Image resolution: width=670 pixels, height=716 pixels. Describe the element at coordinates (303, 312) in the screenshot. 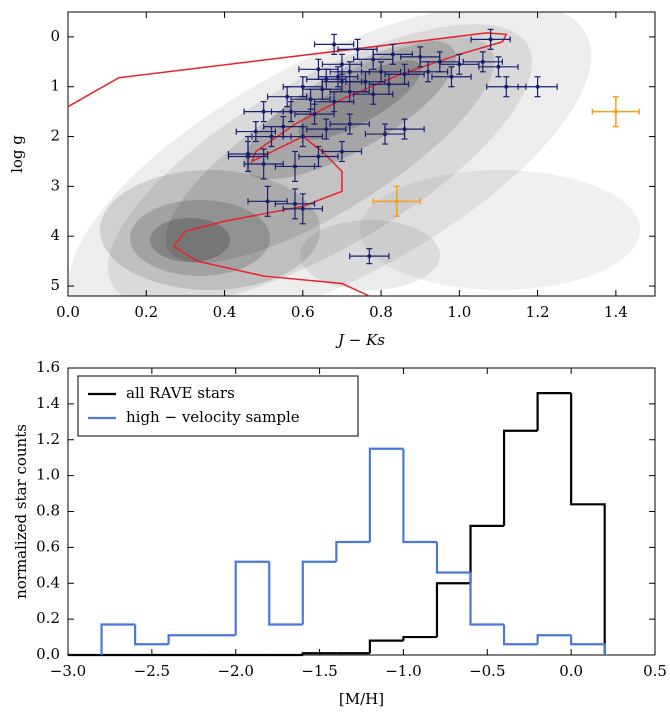

I see `x-tick-label: 0.6` at that location.